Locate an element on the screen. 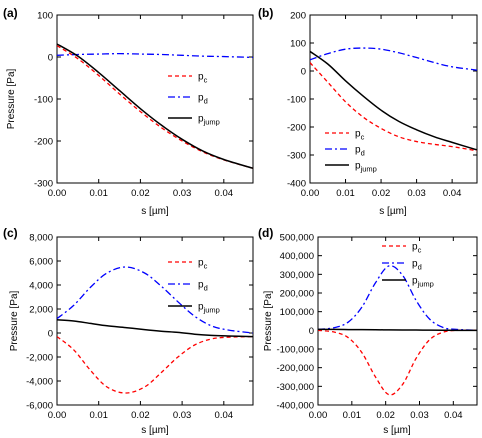 This screenshot has height=438, width=482. y-tick-label: -100,000 is located at coordinates (295, 350).